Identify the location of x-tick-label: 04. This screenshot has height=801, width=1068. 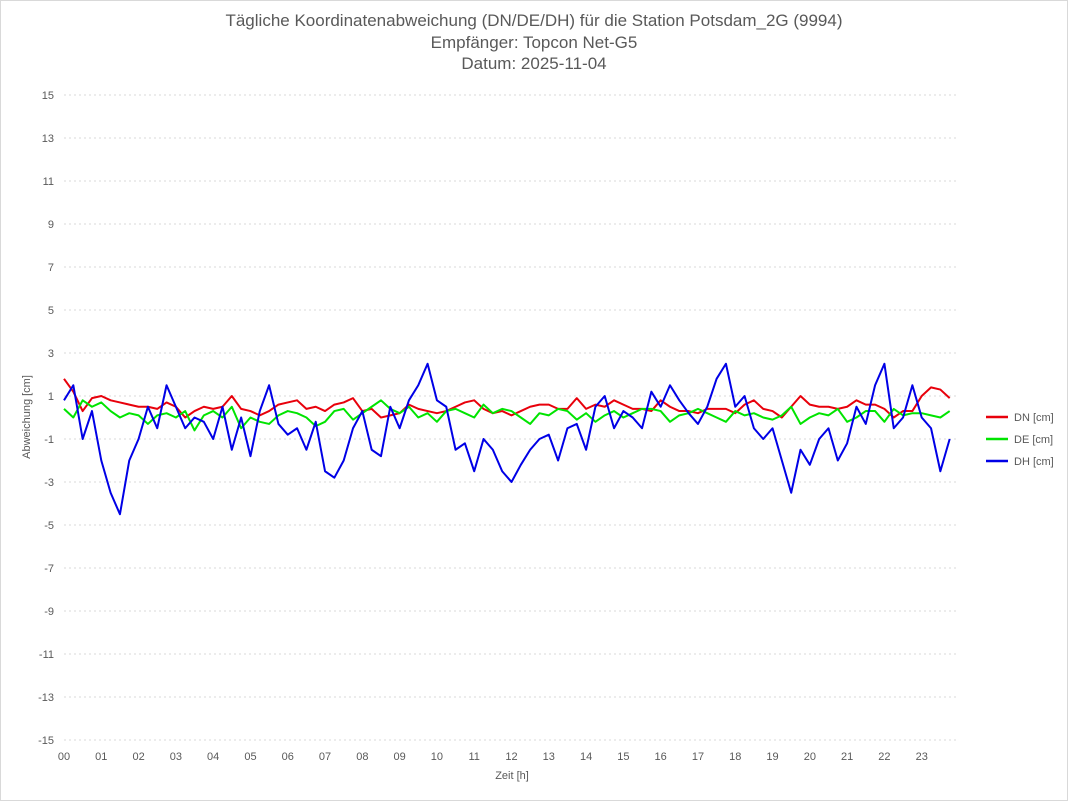
(213, 757).